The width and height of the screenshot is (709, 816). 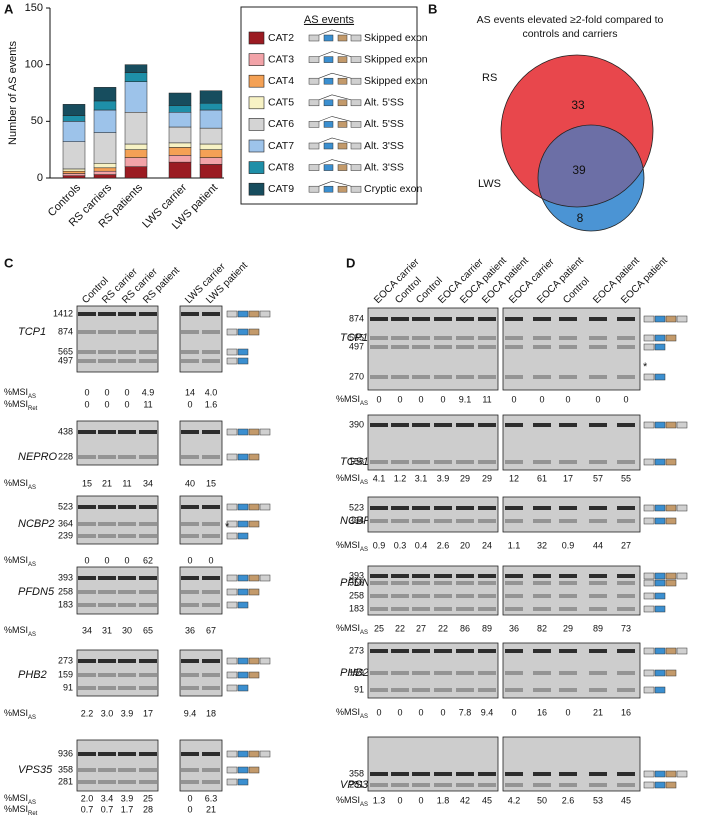 I want to click on size-marker: 258, so click(x=356, y=595).